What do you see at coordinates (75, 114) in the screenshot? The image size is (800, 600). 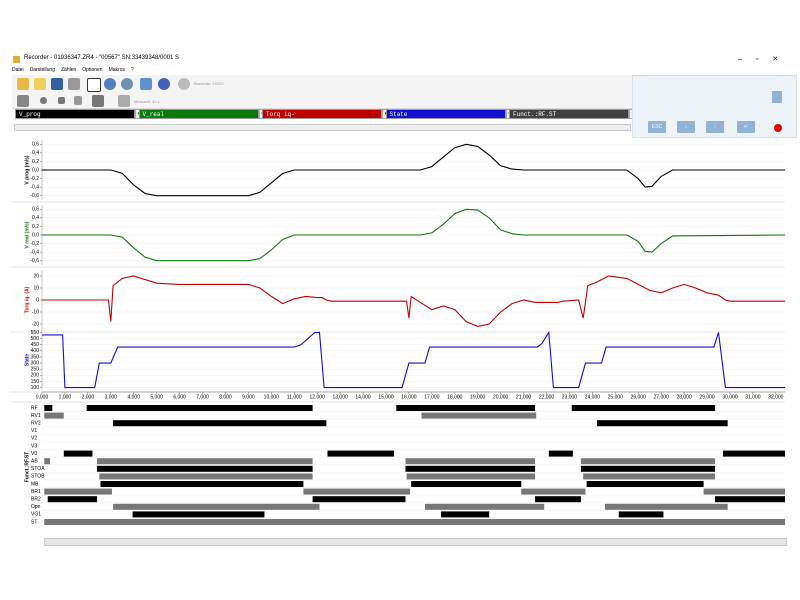 I see `channel-select: V_prog` at bounding box center [75, 114].